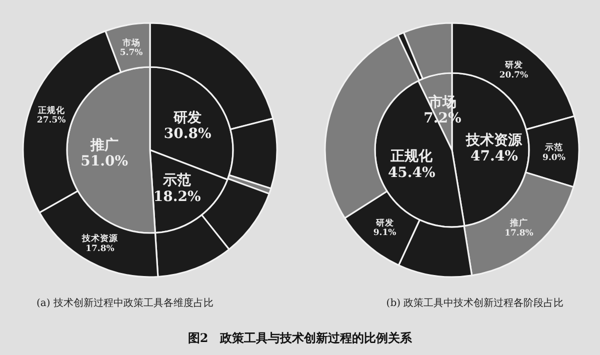  What do you see at coordinates (130, 42) in the screenshot?
I see `slice-label: 市场` at bounding box center [130, 42].